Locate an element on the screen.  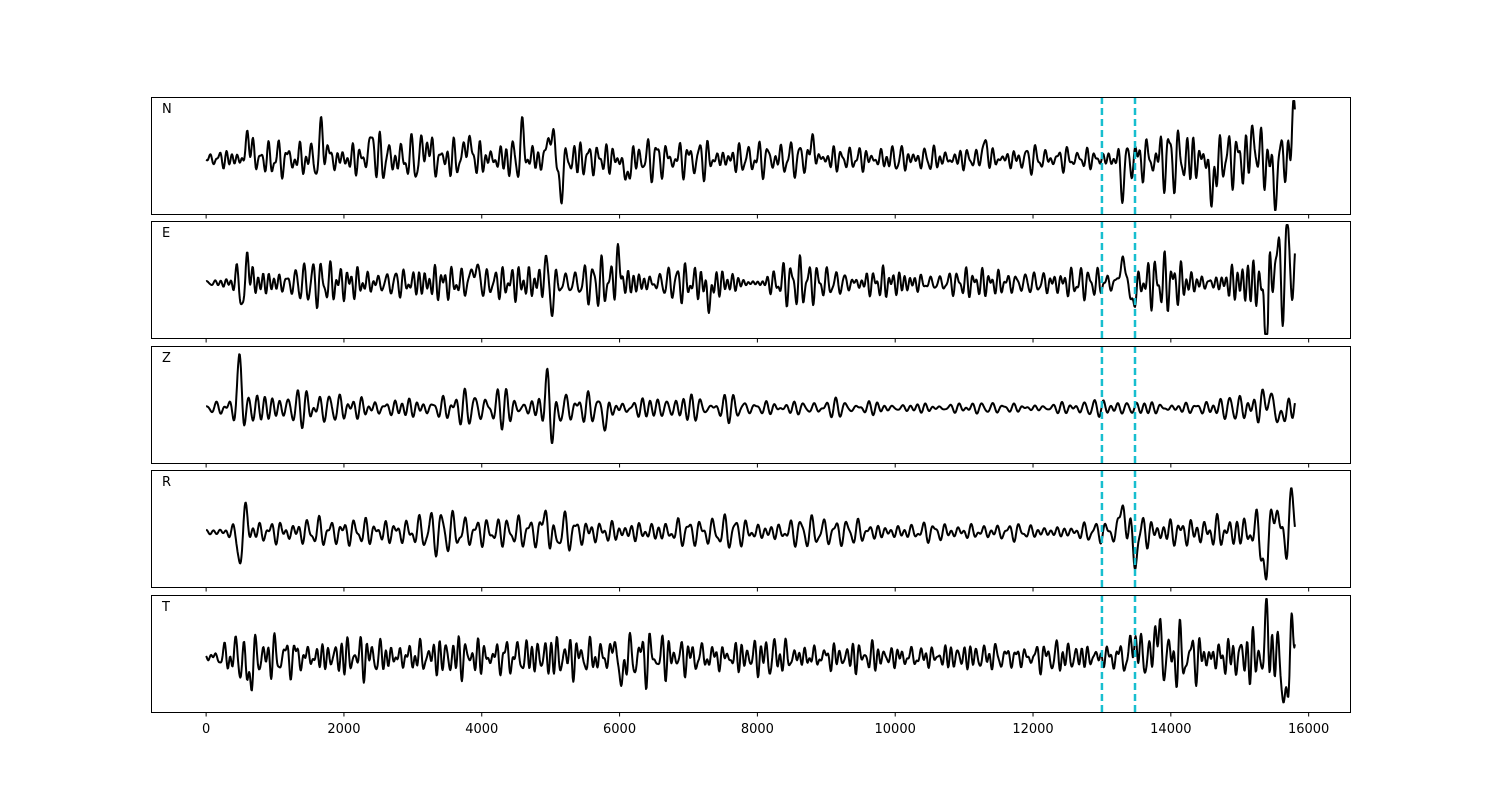
panel-label: Z is located at coordinates (166, 358).